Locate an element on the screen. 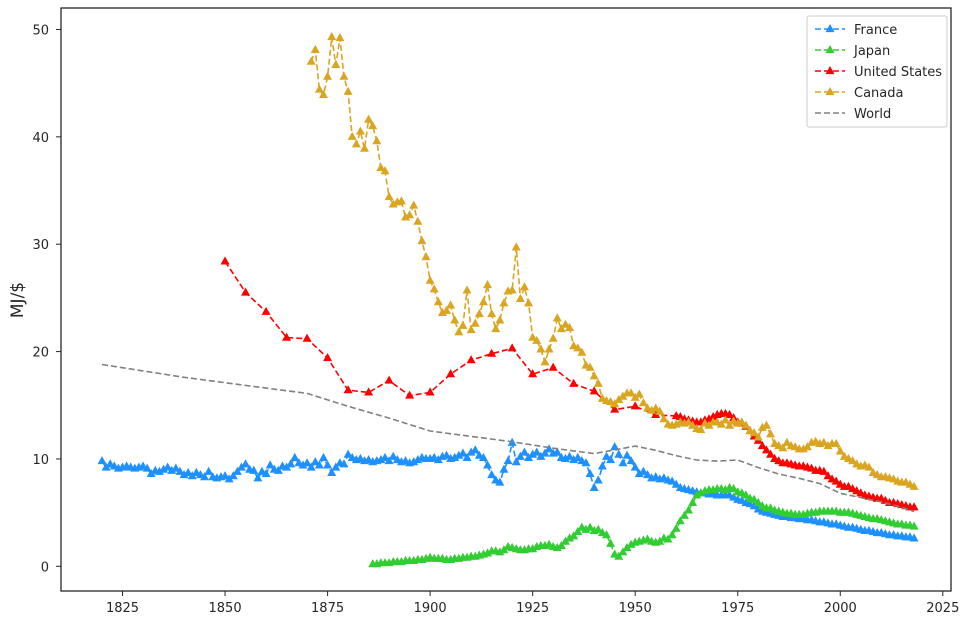 The image size is (965, 625). legend-item-world: World is located at coordinates (853, 114).